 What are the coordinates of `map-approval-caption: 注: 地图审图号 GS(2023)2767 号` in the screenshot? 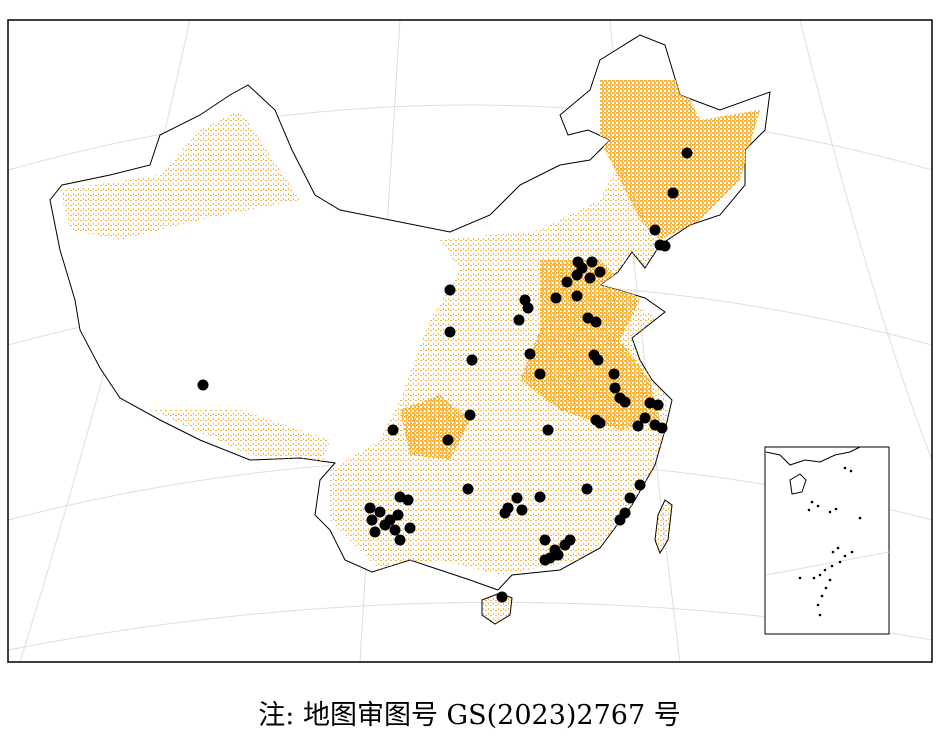 It's located at (469, 715).